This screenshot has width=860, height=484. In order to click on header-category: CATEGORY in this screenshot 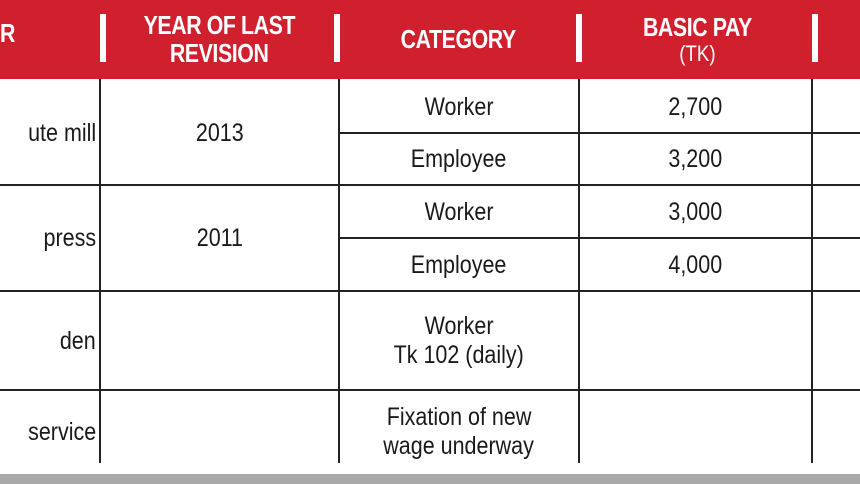, I will do `click(458, 38)`.